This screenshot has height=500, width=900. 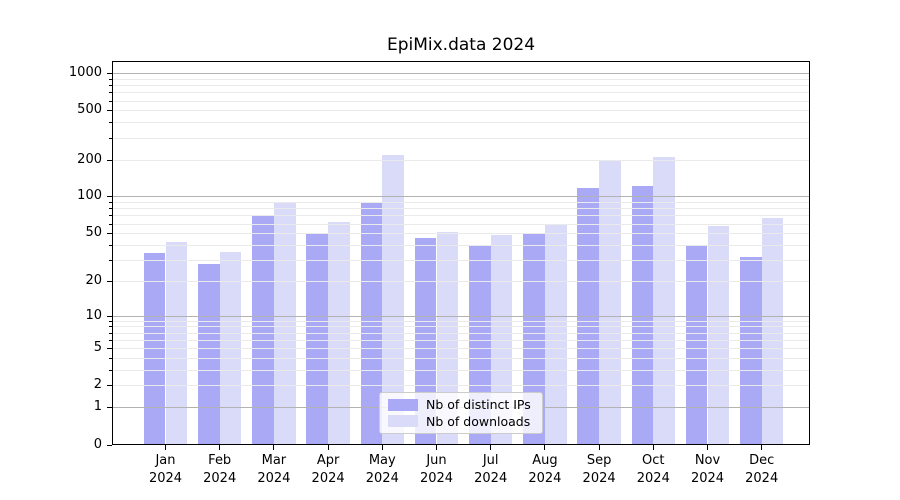 What do you see at coordinates (772, 331) in the screenshot?
I see `bar-downloads-dec-2024` at bounding box center [772, 331].